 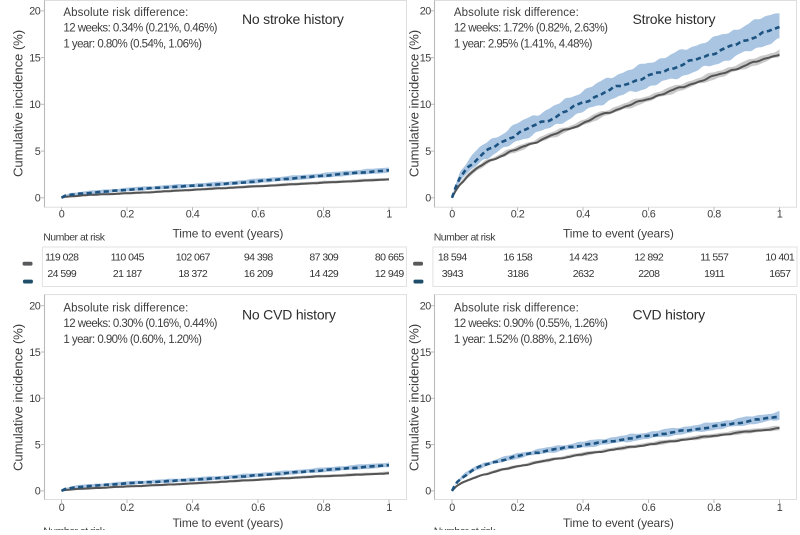 What do you see at coordinates (649, 258) in the screenshot?
I see `svg-text: 12 892` at bounding box center [649, 258].